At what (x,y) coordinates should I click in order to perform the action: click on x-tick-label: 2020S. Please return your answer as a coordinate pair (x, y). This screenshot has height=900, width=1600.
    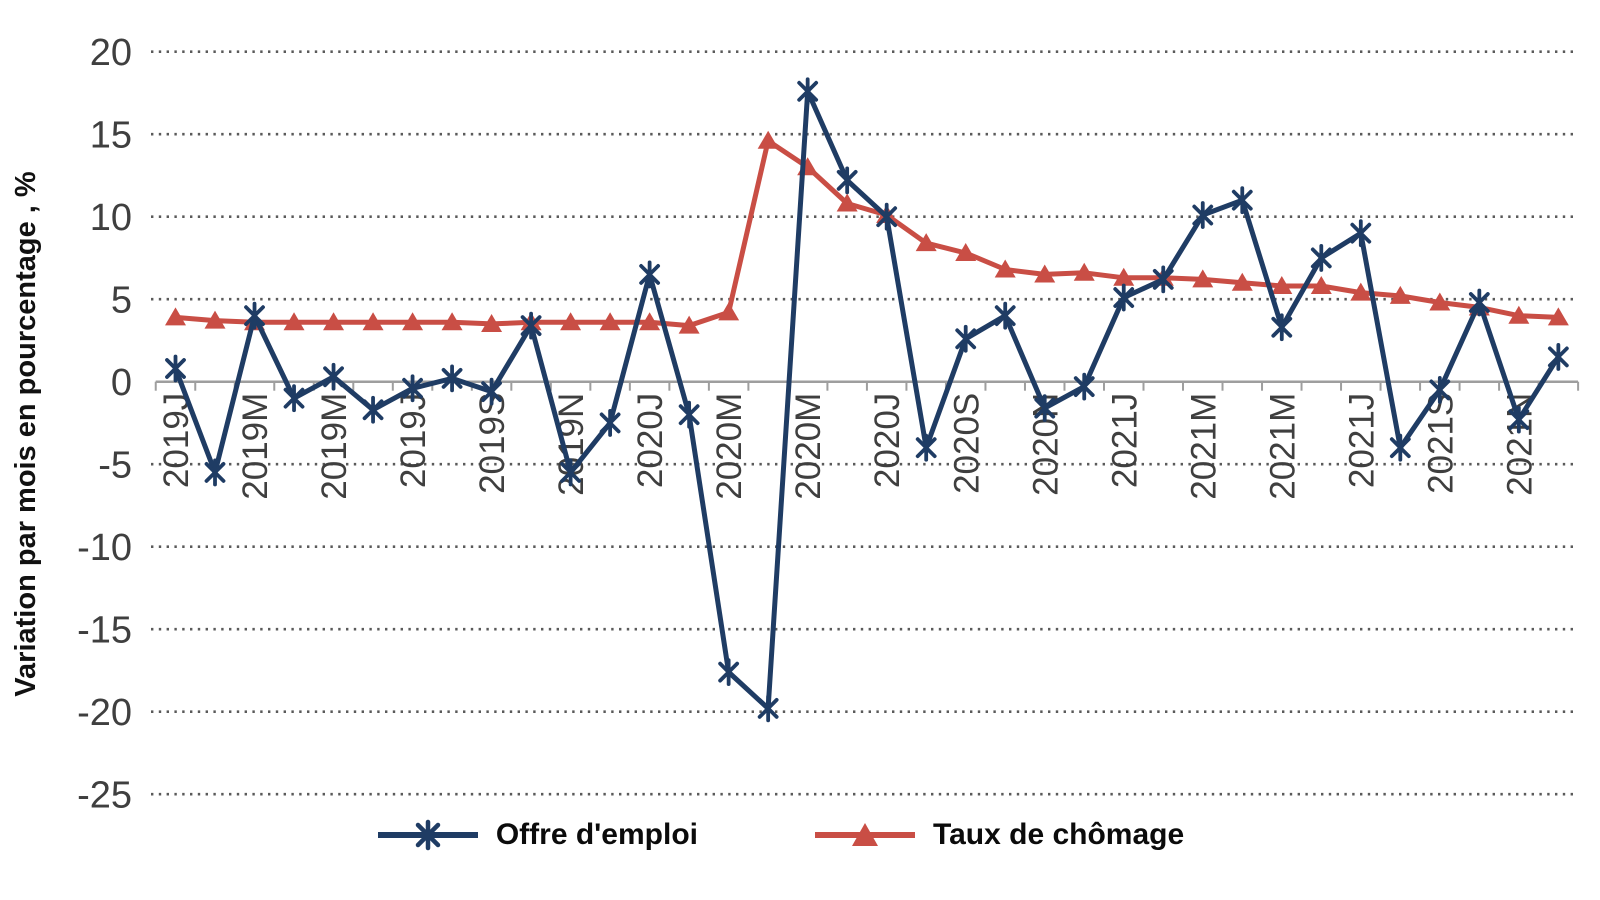
    Looking at the image, I should click on (966, 443).